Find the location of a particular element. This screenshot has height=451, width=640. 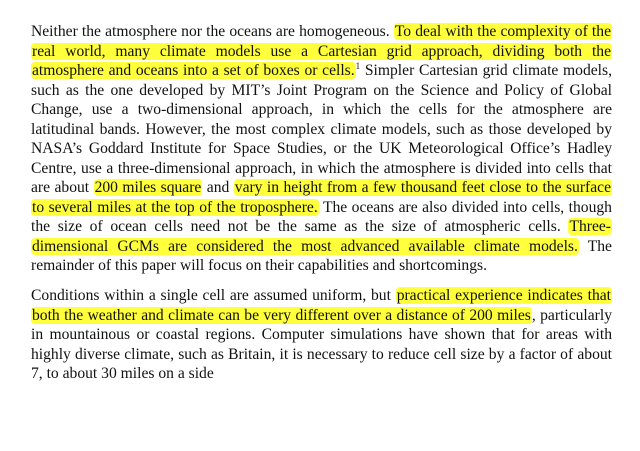

text-segment: and is located at coordinates (218, 187).